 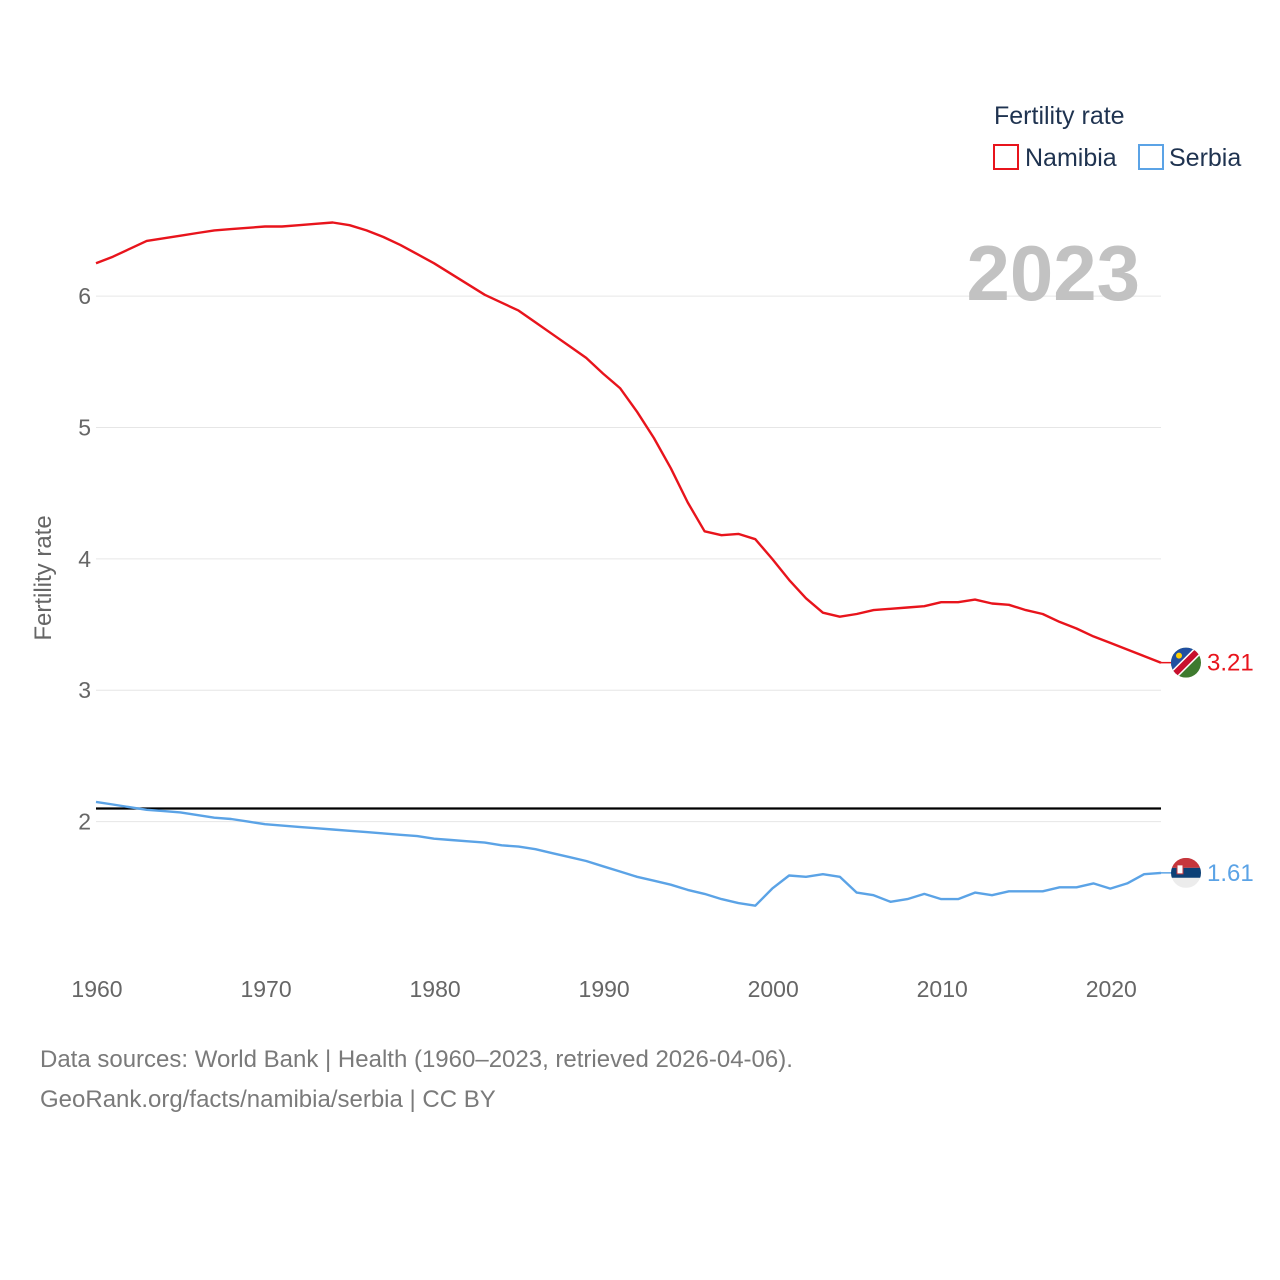 I want to click on series-line-serbia, so click(x=628, y=853).